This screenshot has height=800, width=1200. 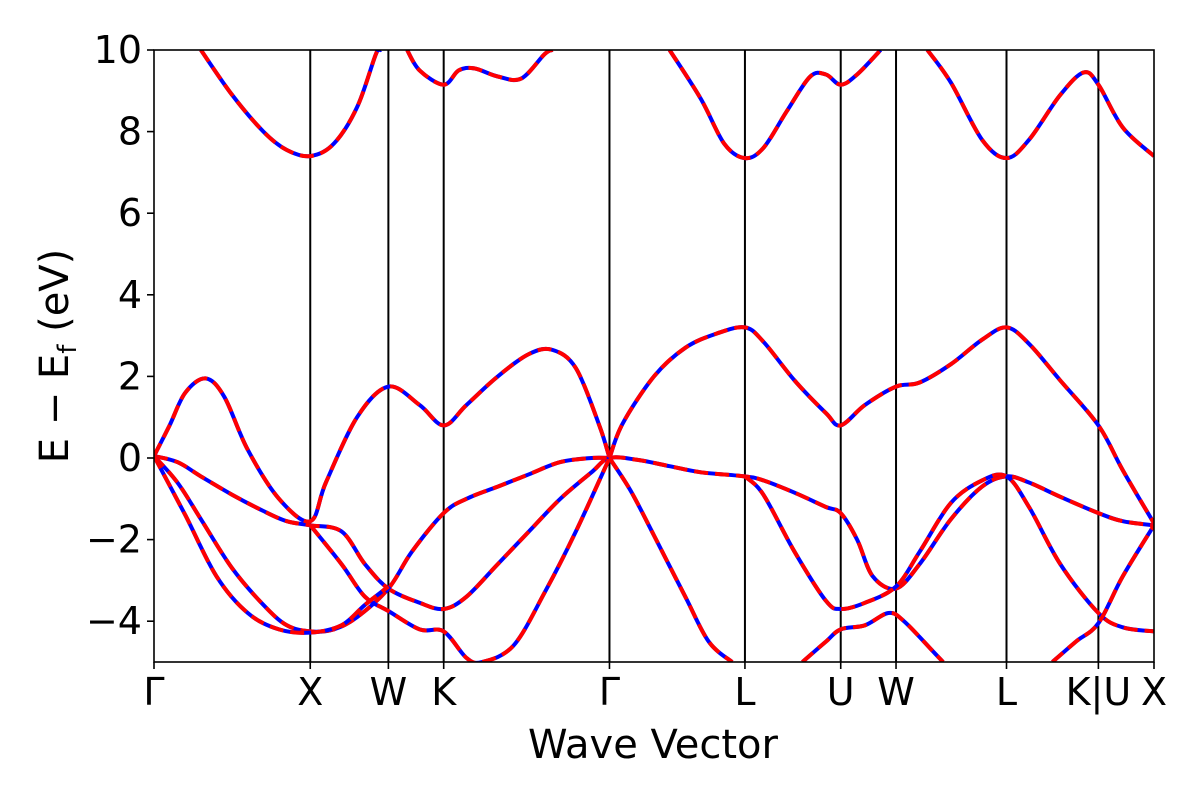 I want to click on y-axis-title: E − Ef (eV), so click(x=57, y=356).